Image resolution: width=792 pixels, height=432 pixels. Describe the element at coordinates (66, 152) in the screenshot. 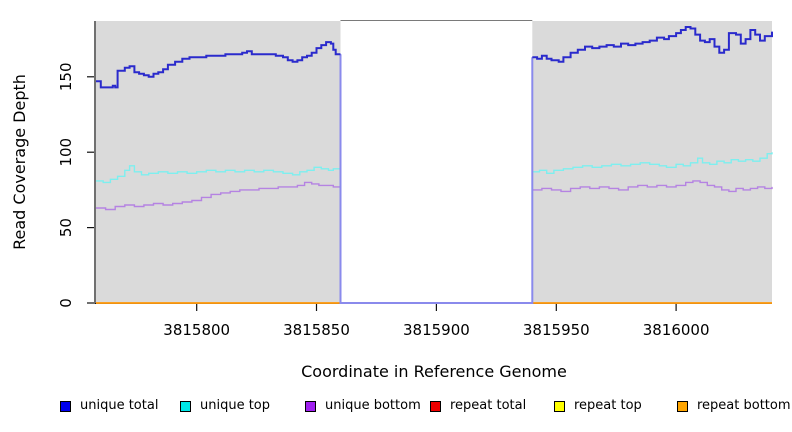

I see `y-tick-label: 100` at that location.